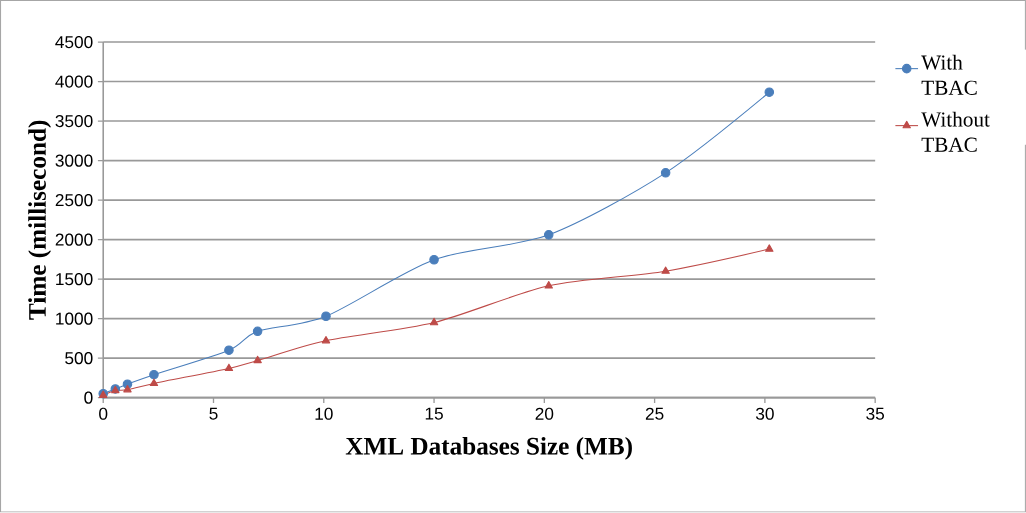 The width and height of the screenshot is (1026, 513). I want to click on legend-label: Without TBAC, so click(955, 132).